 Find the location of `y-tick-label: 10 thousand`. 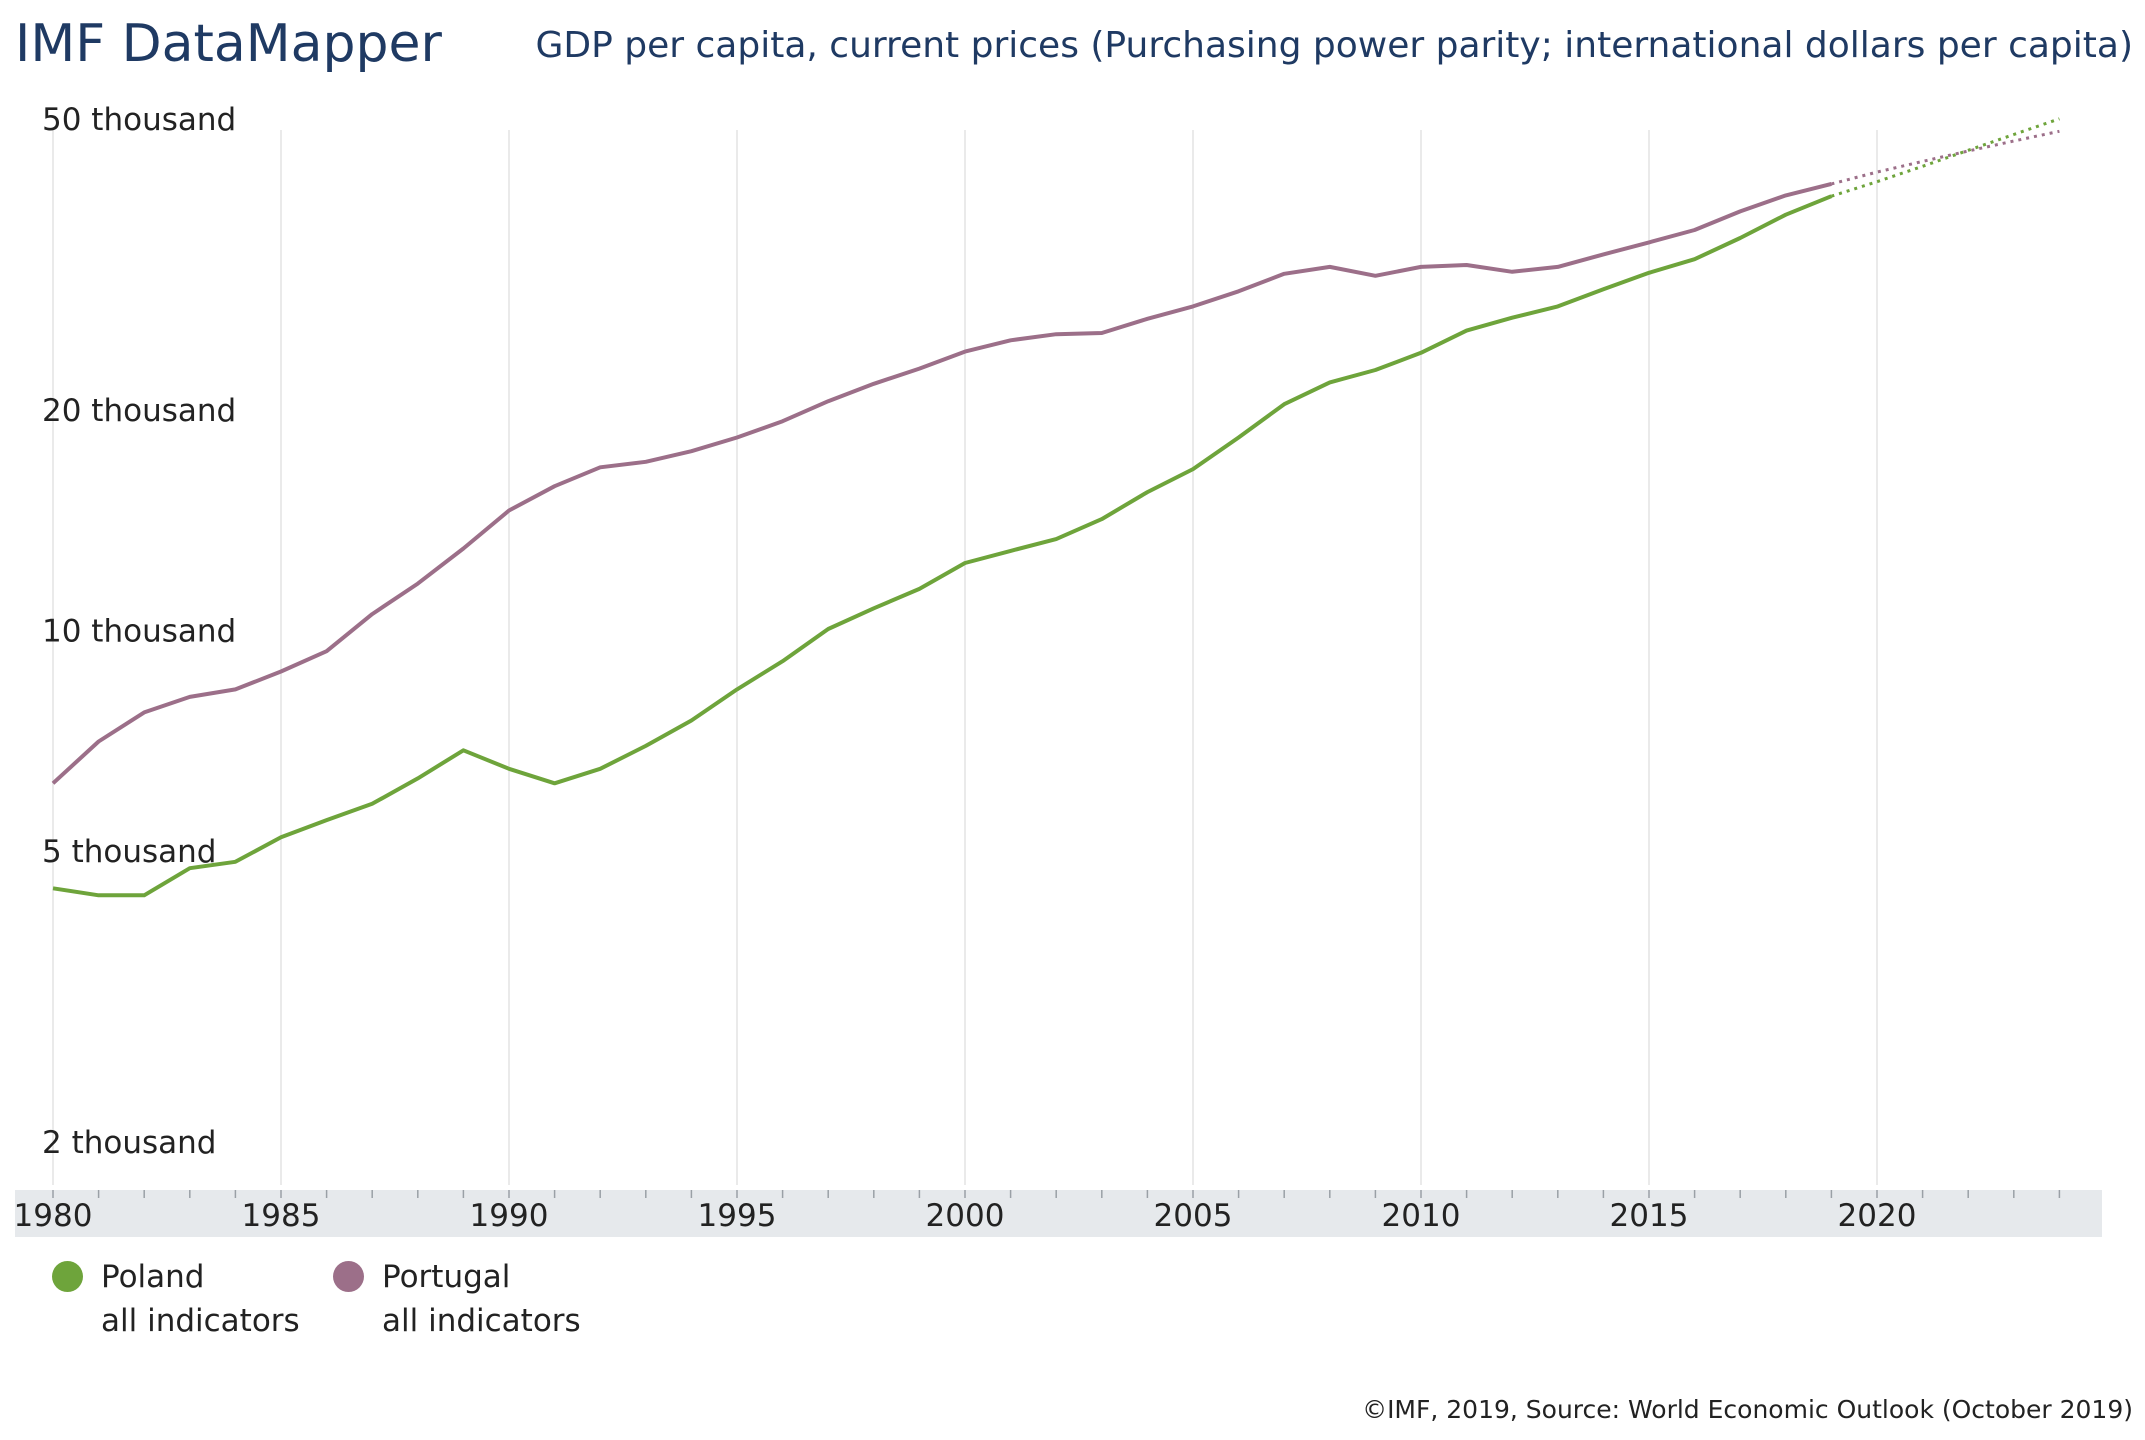

y-tick-label: 10 thousand is located at coordinates (139, 632).